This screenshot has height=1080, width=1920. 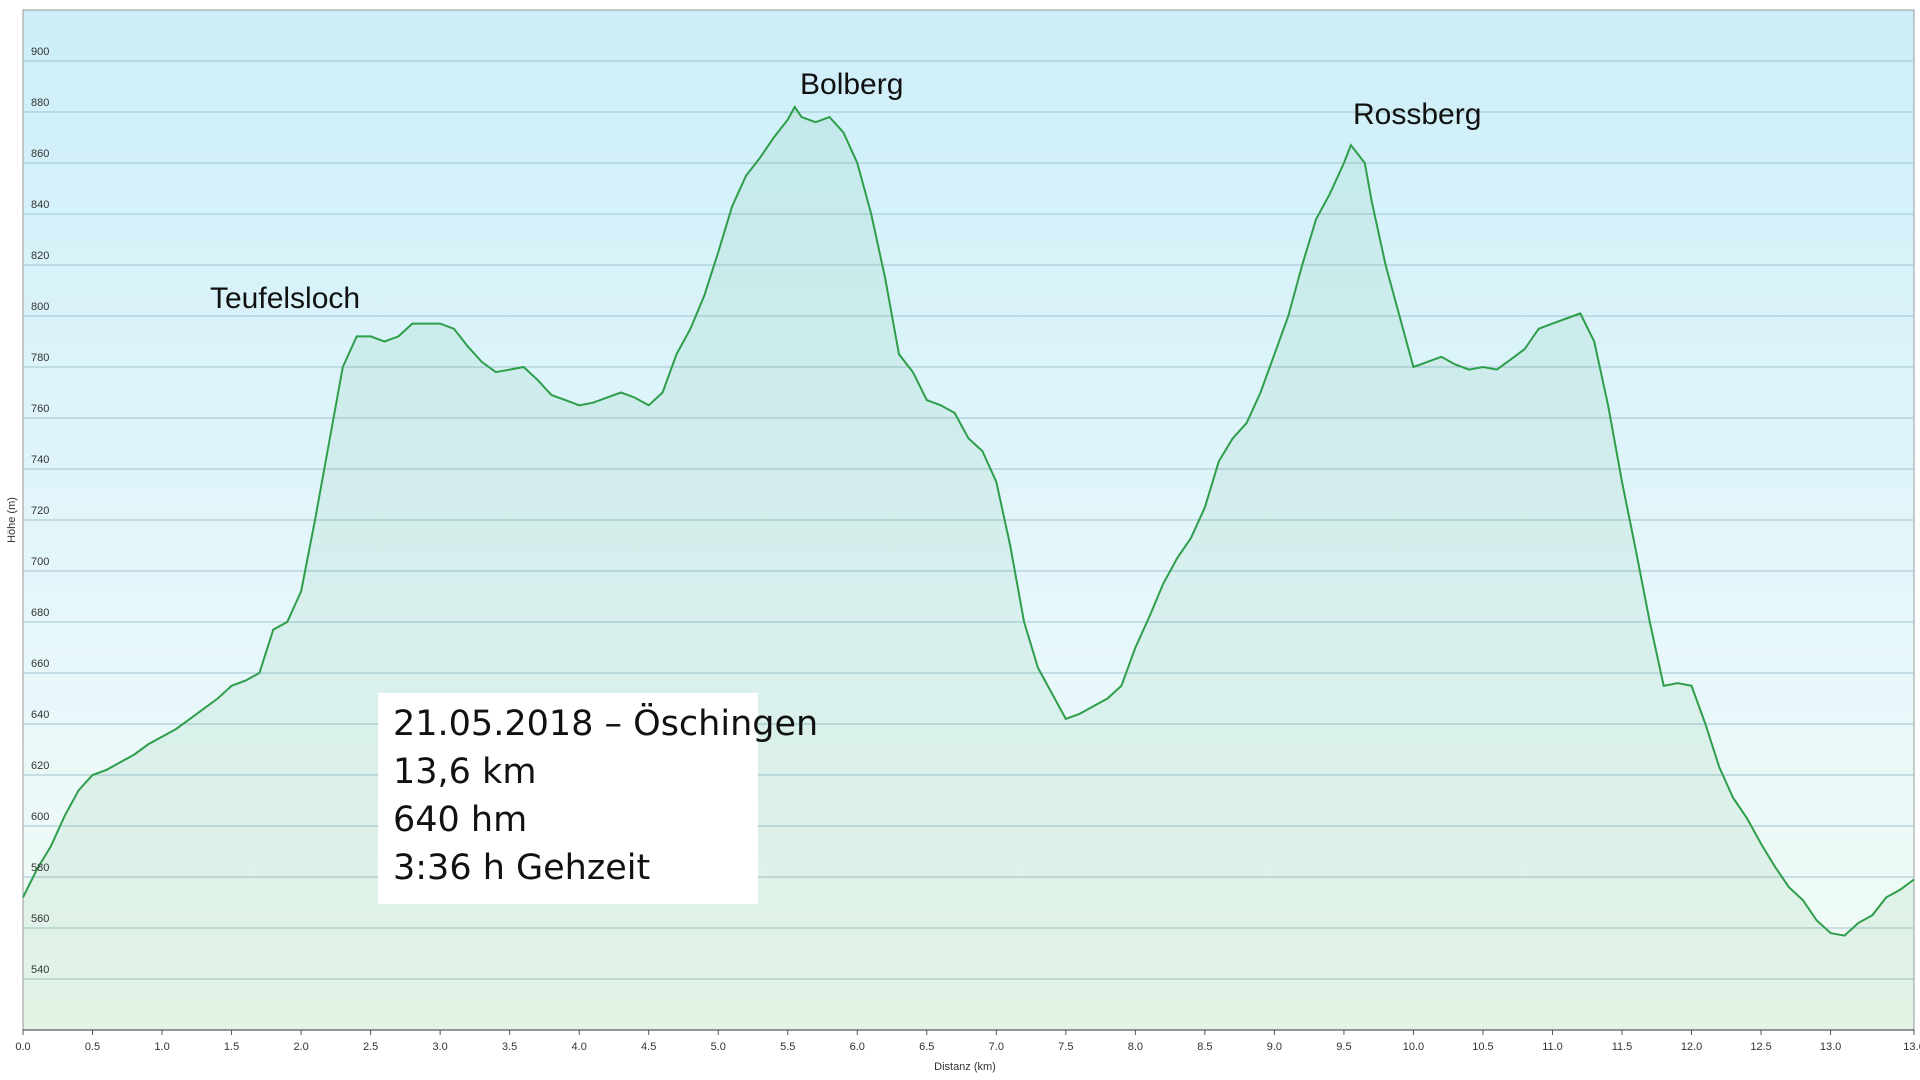 I want to click on x-tick-label: 10.5, so click(x=1482, y=1047).